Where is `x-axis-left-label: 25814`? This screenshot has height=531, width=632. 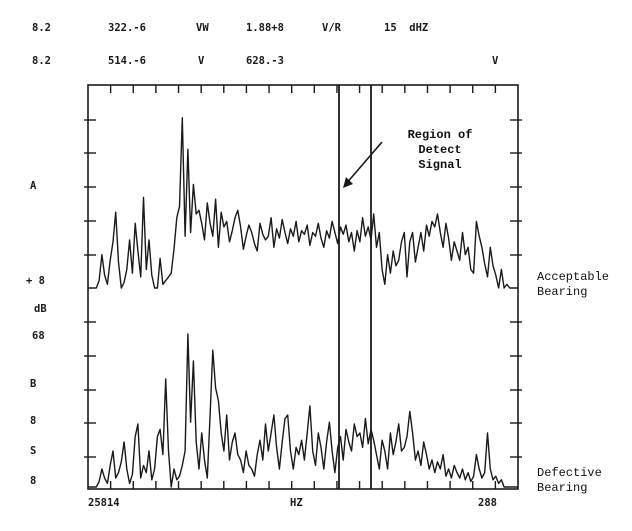 x-axis-left-label: 25814 is located at coordinates (104, 503).